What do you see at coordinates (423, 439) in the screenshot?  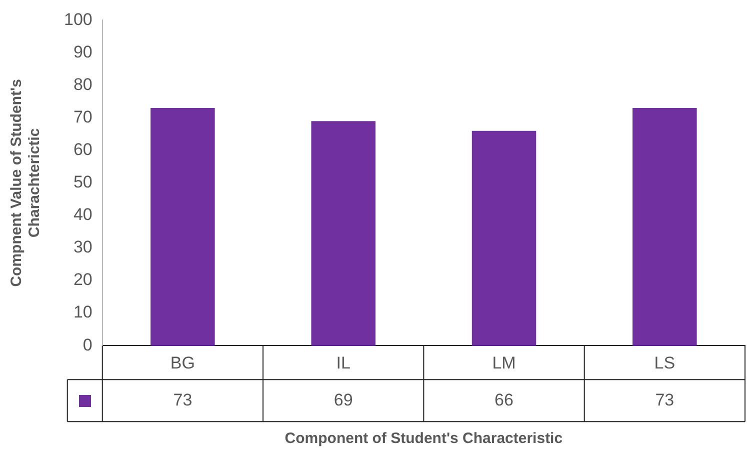 I see `x-axis-title: Component of Student's Characteristic` at bounding box center [423, 439].